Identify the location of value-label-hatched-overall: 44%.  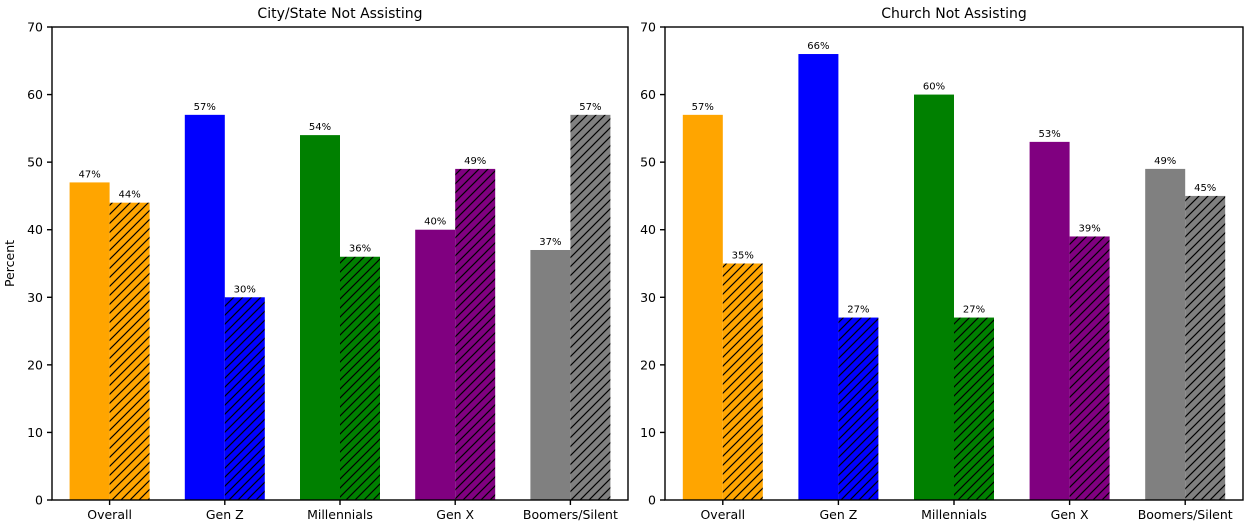
(129, 195).